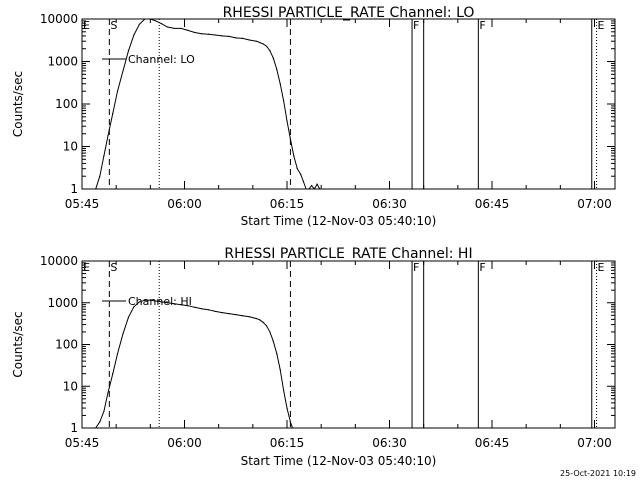 This screenshot has width=640, height=480. I want to click on legend-label: Channel: HI, so click(160, 301).